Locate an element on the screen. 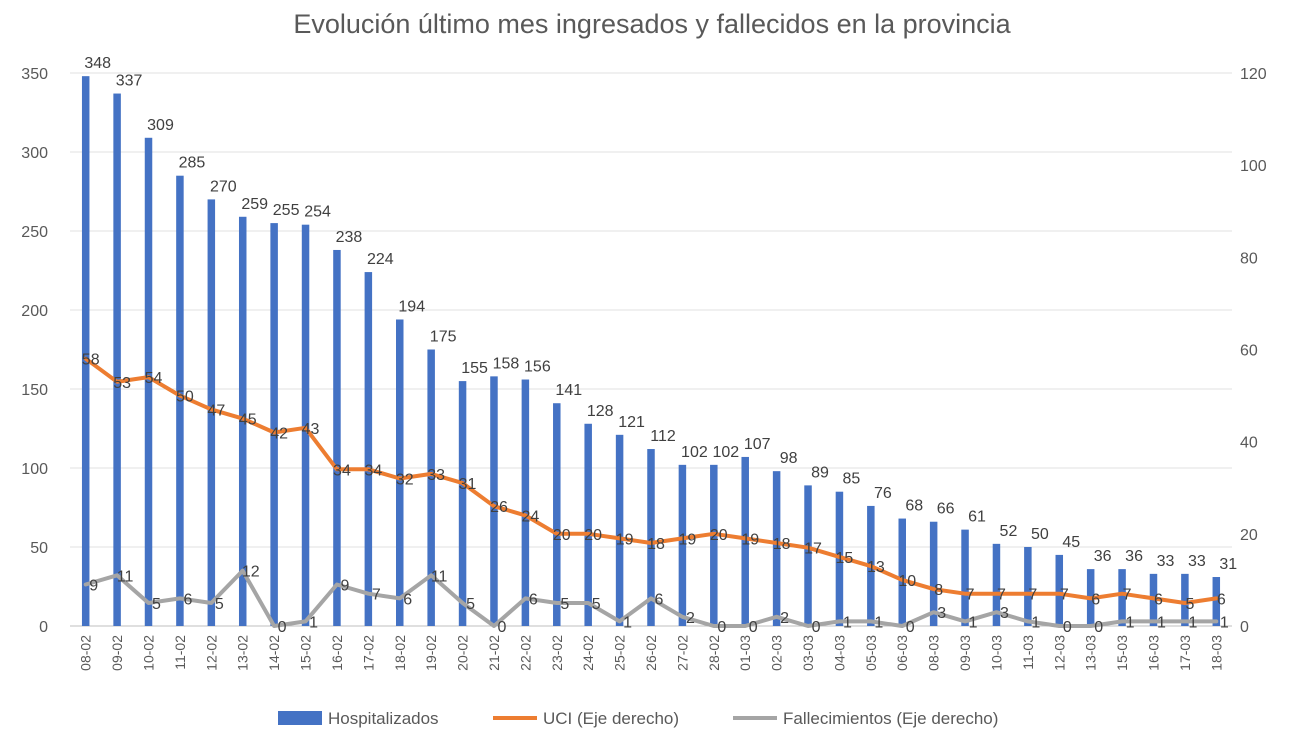  x-tick-label: 16-02 is located at coordinates (337, 653).